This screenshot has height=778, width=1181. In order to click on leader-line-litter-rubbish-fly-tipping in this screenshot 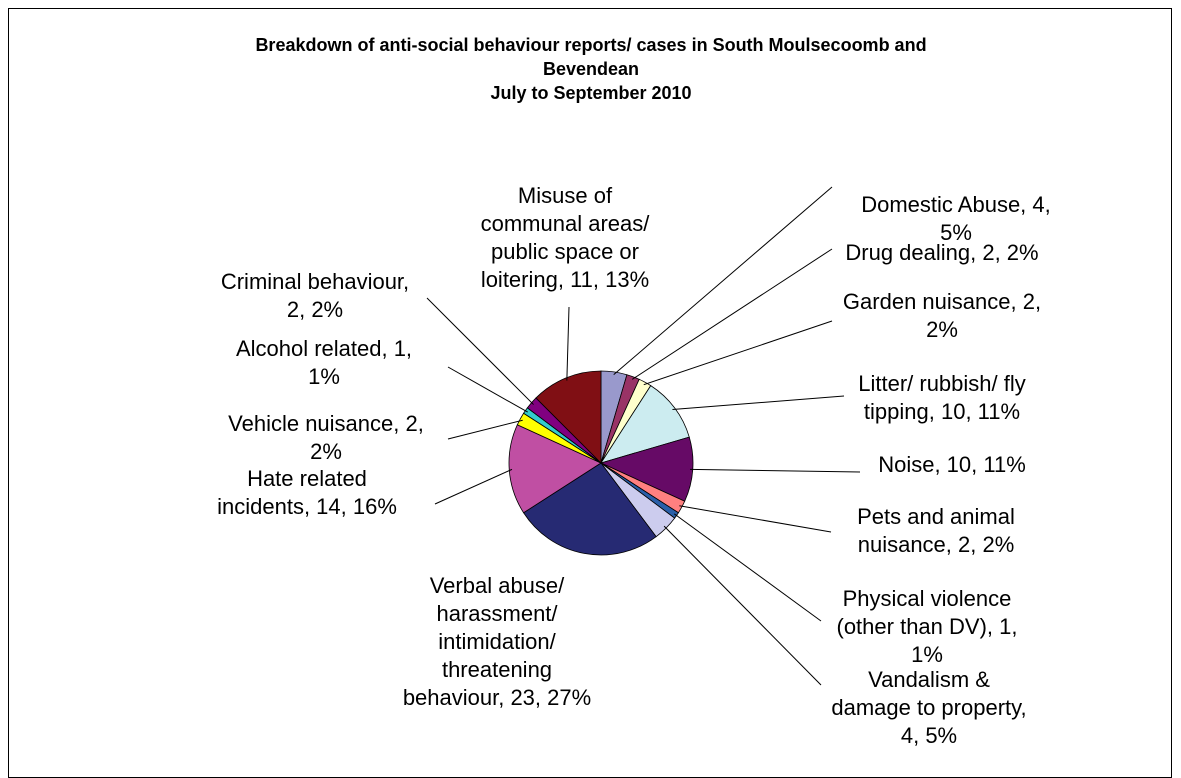, I will do `click(758, 403)`.